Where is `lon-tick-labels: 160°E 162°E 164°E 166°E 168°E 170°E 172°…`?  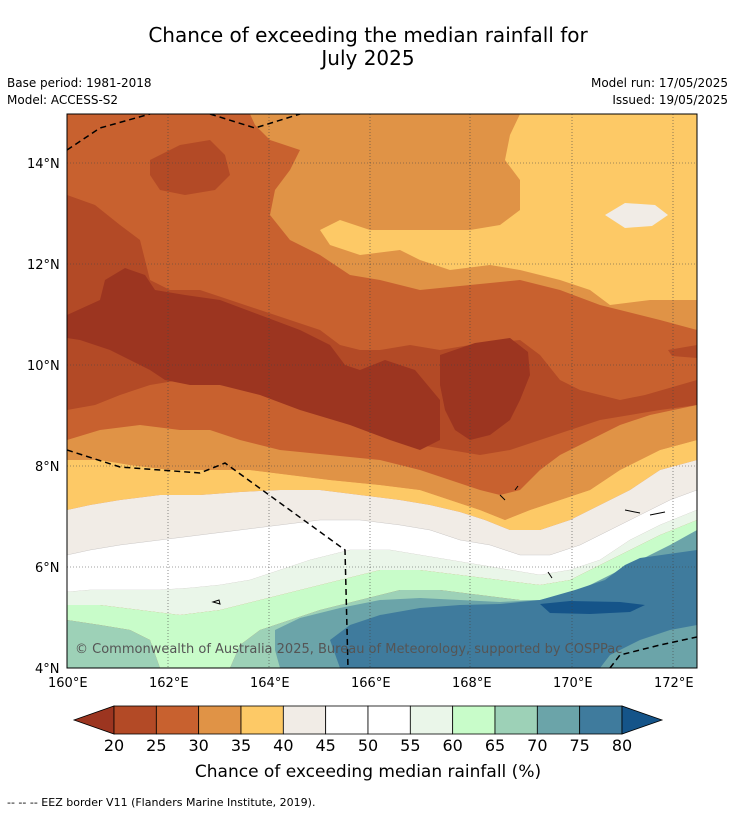 lon-tick-labels: 160°E 162°E 164°E 166°E 168°E 170°E 172°… is located at coordinates (371, 683).